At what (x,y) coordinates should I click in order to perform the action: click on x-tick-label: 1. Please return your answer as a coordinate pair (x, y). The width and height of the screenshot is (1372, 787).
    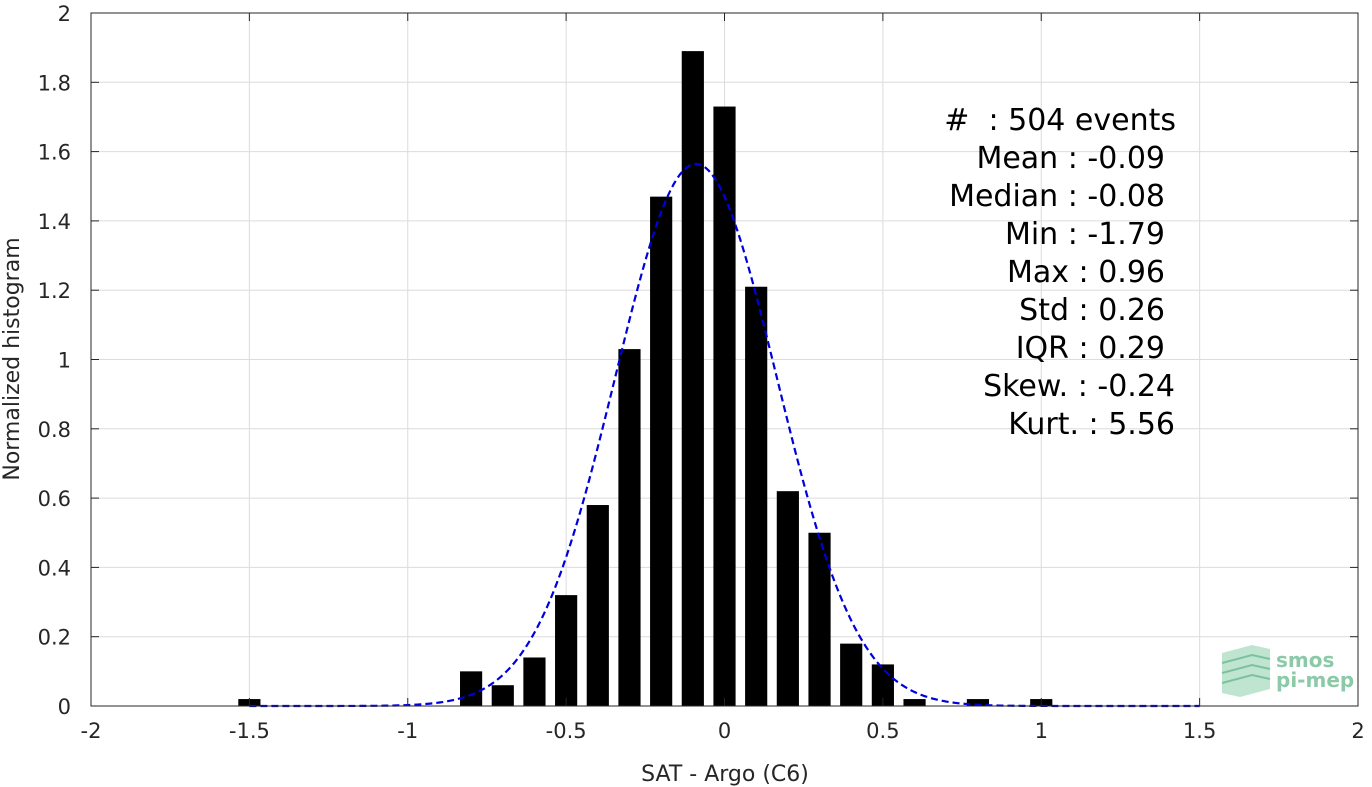
    Looking at the image, I should click on (1041, 731).